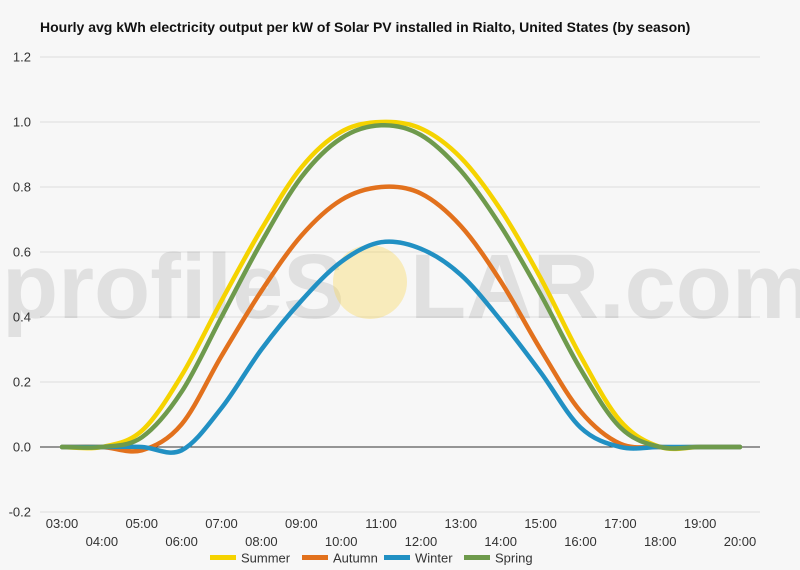 This screenshot has width=800, height=570. What do you see at coordinates (20, 512) in the screenshot?
I see `y-tick-label: -0.2` at bounding box center [20, 512].